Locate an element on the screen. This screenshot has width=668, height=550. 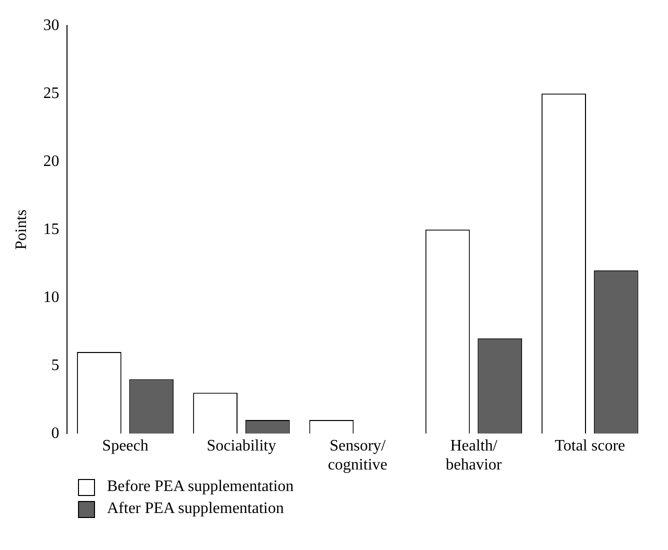
y-tick-label: 10 is located at coordinates (51, 297).